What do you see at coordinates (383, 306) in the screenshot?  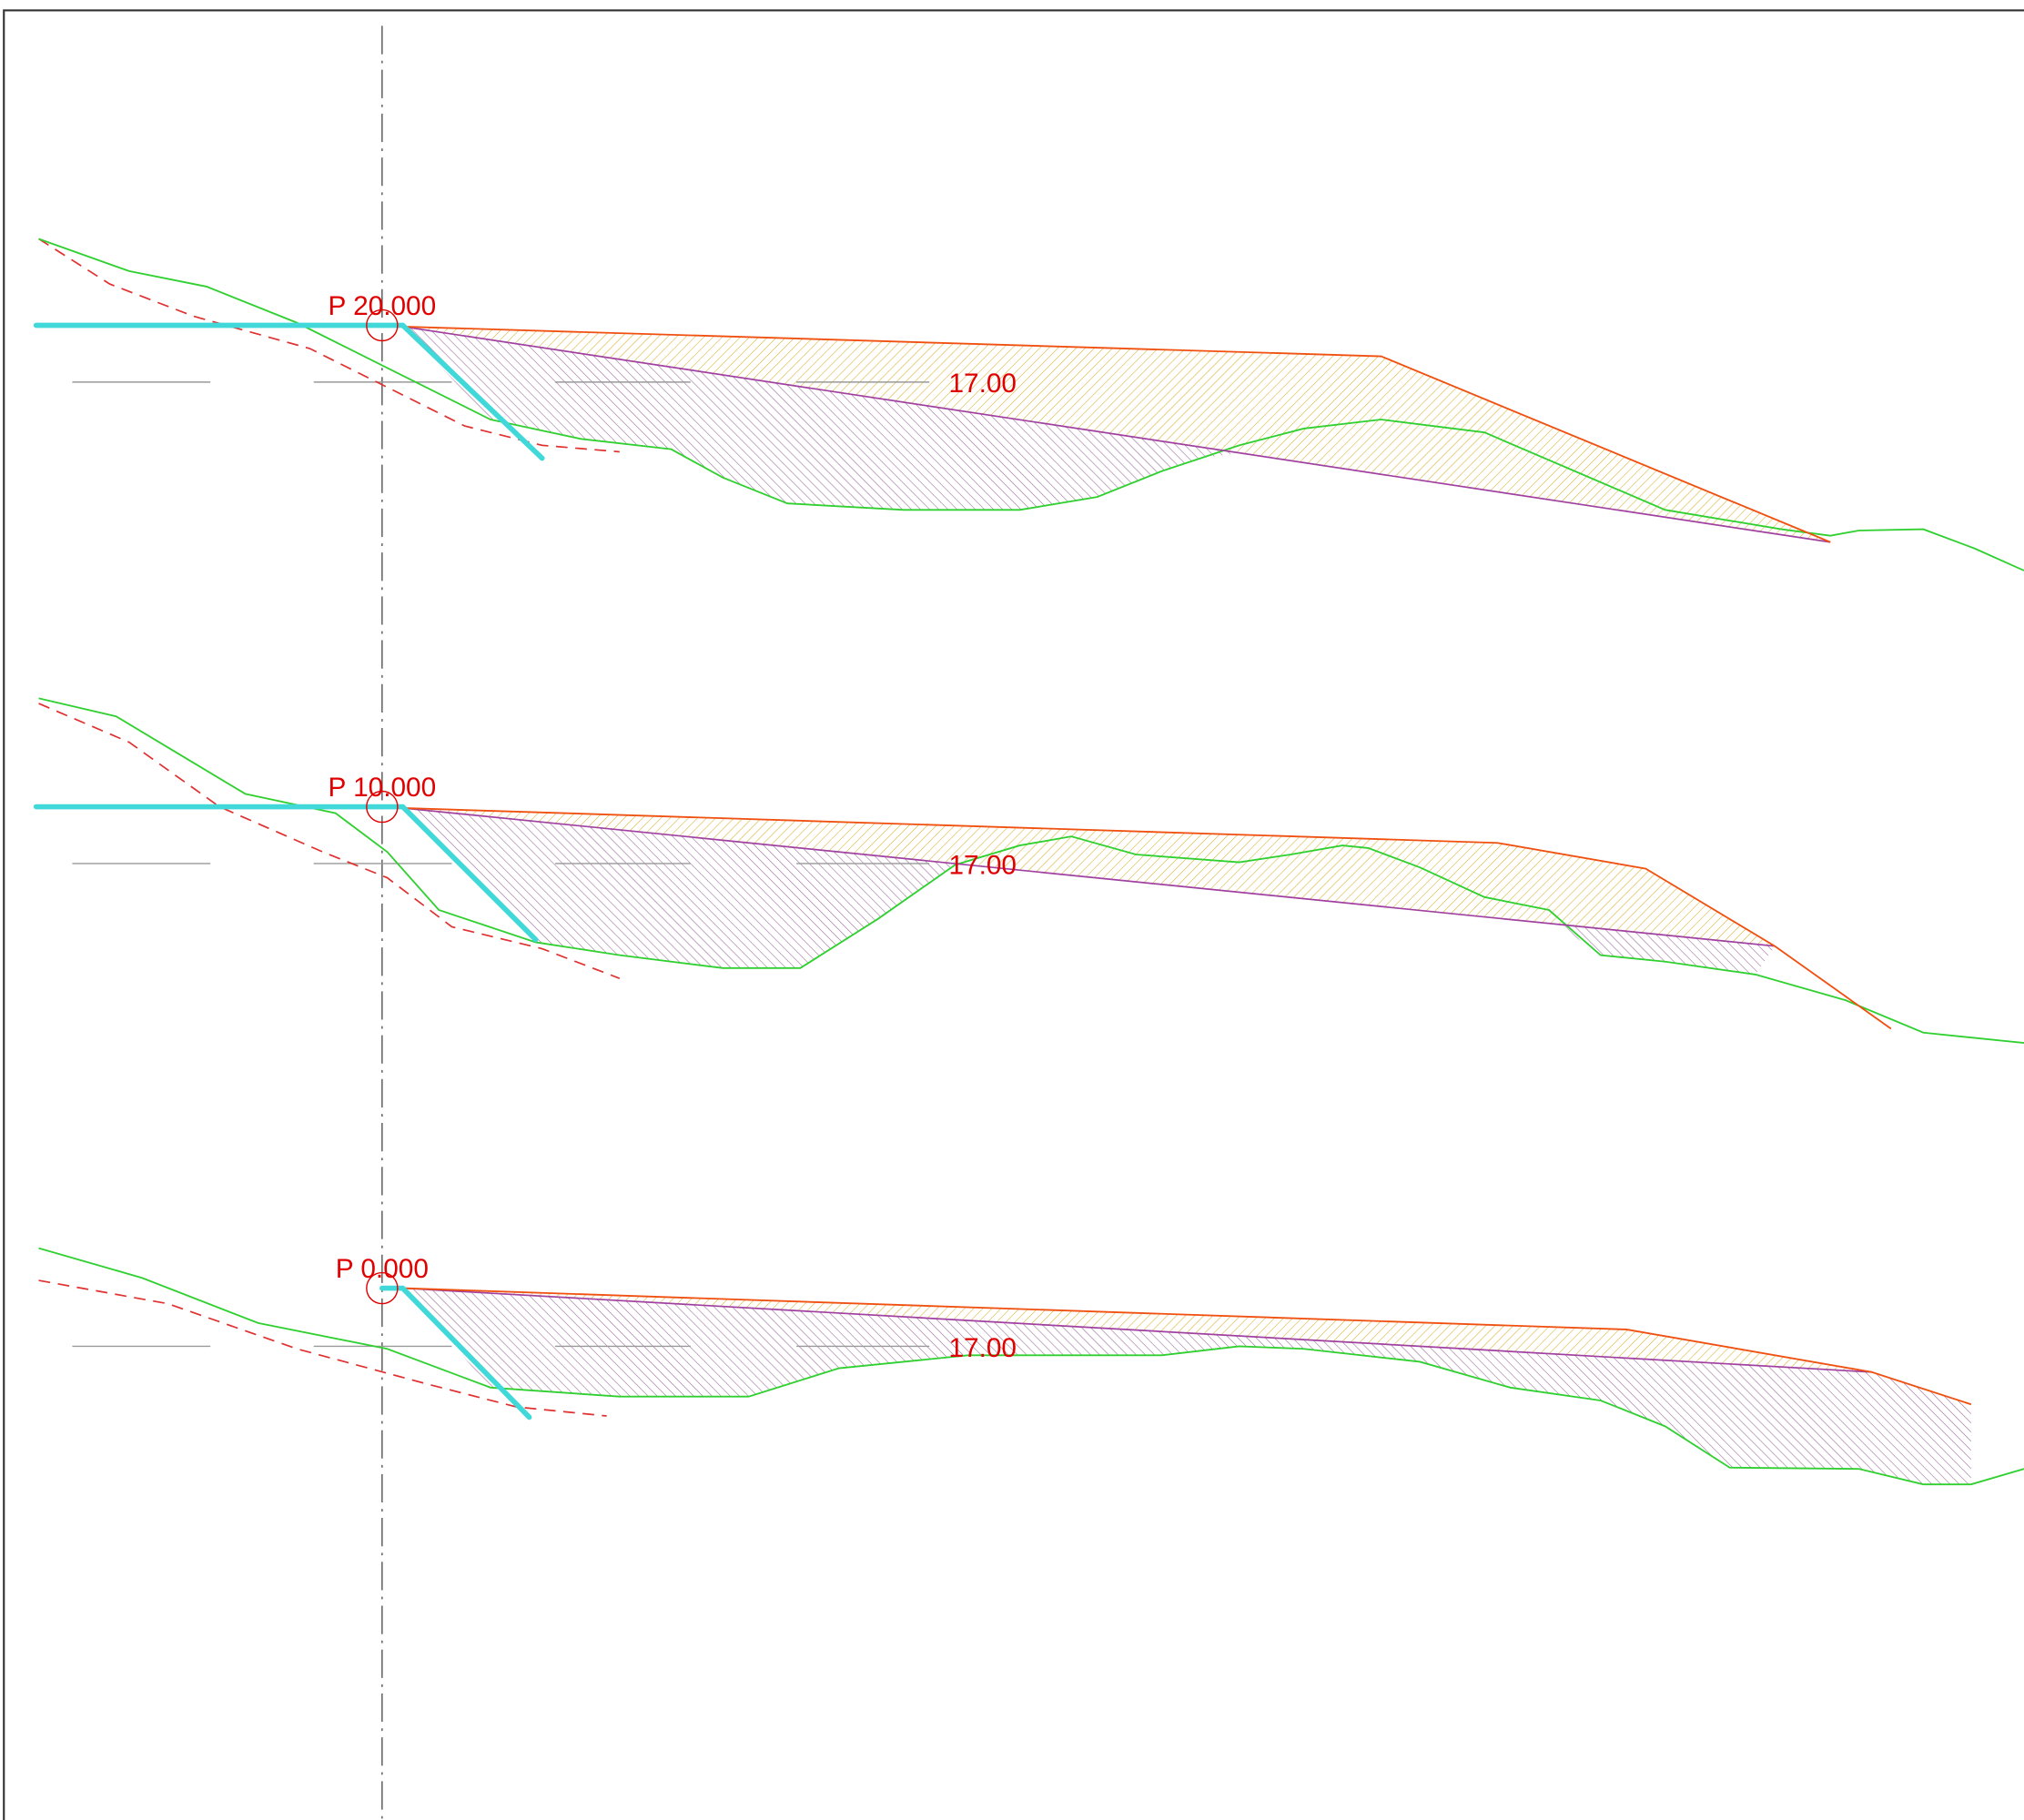 I see `station-label: P 20.000` at bounding box center [383, 306].